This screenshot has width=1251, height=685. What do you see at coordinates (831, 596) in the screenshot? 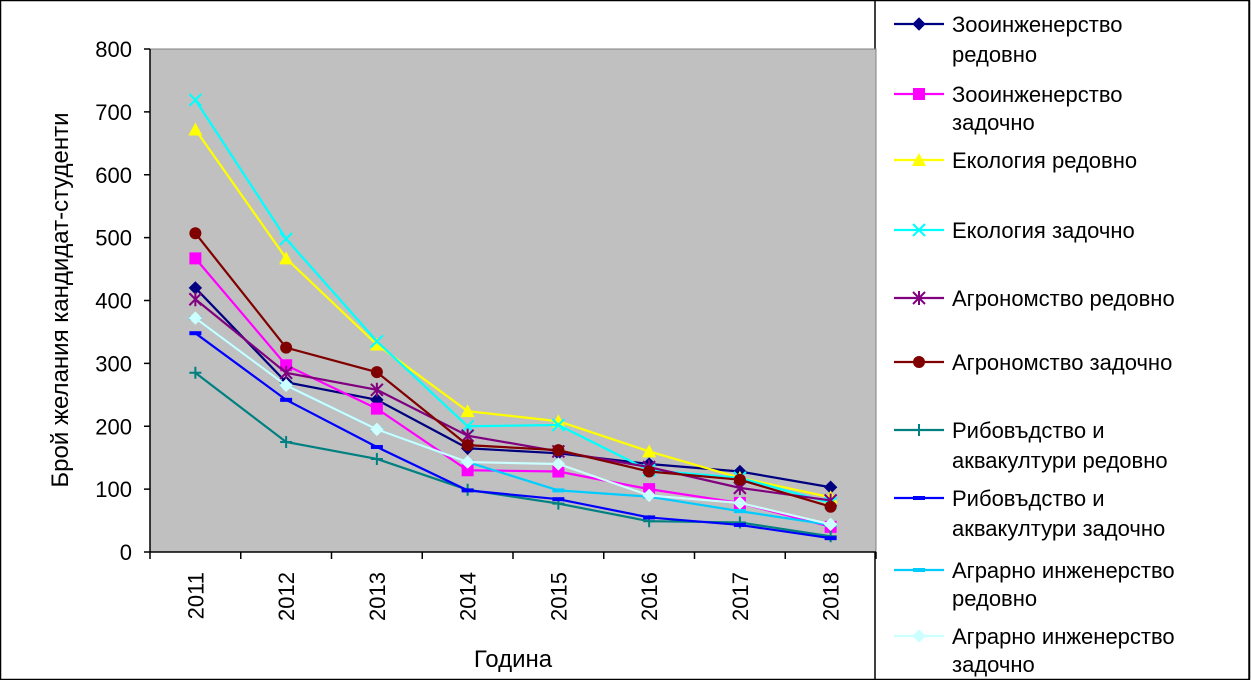
I see `x-tick-label: 2018` at bounding box center [831, 596].